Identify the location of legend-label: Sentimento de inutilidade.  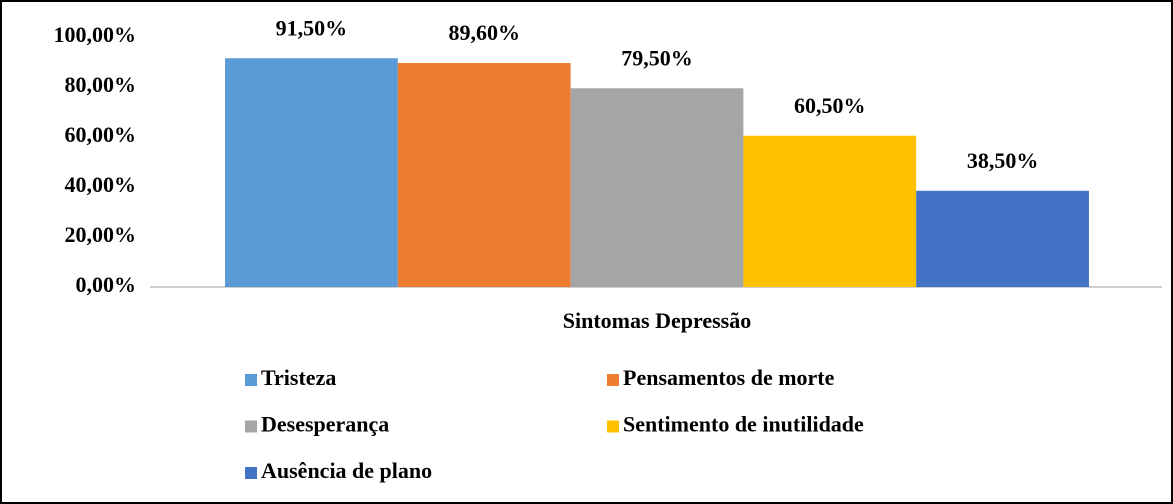
(743, 424).